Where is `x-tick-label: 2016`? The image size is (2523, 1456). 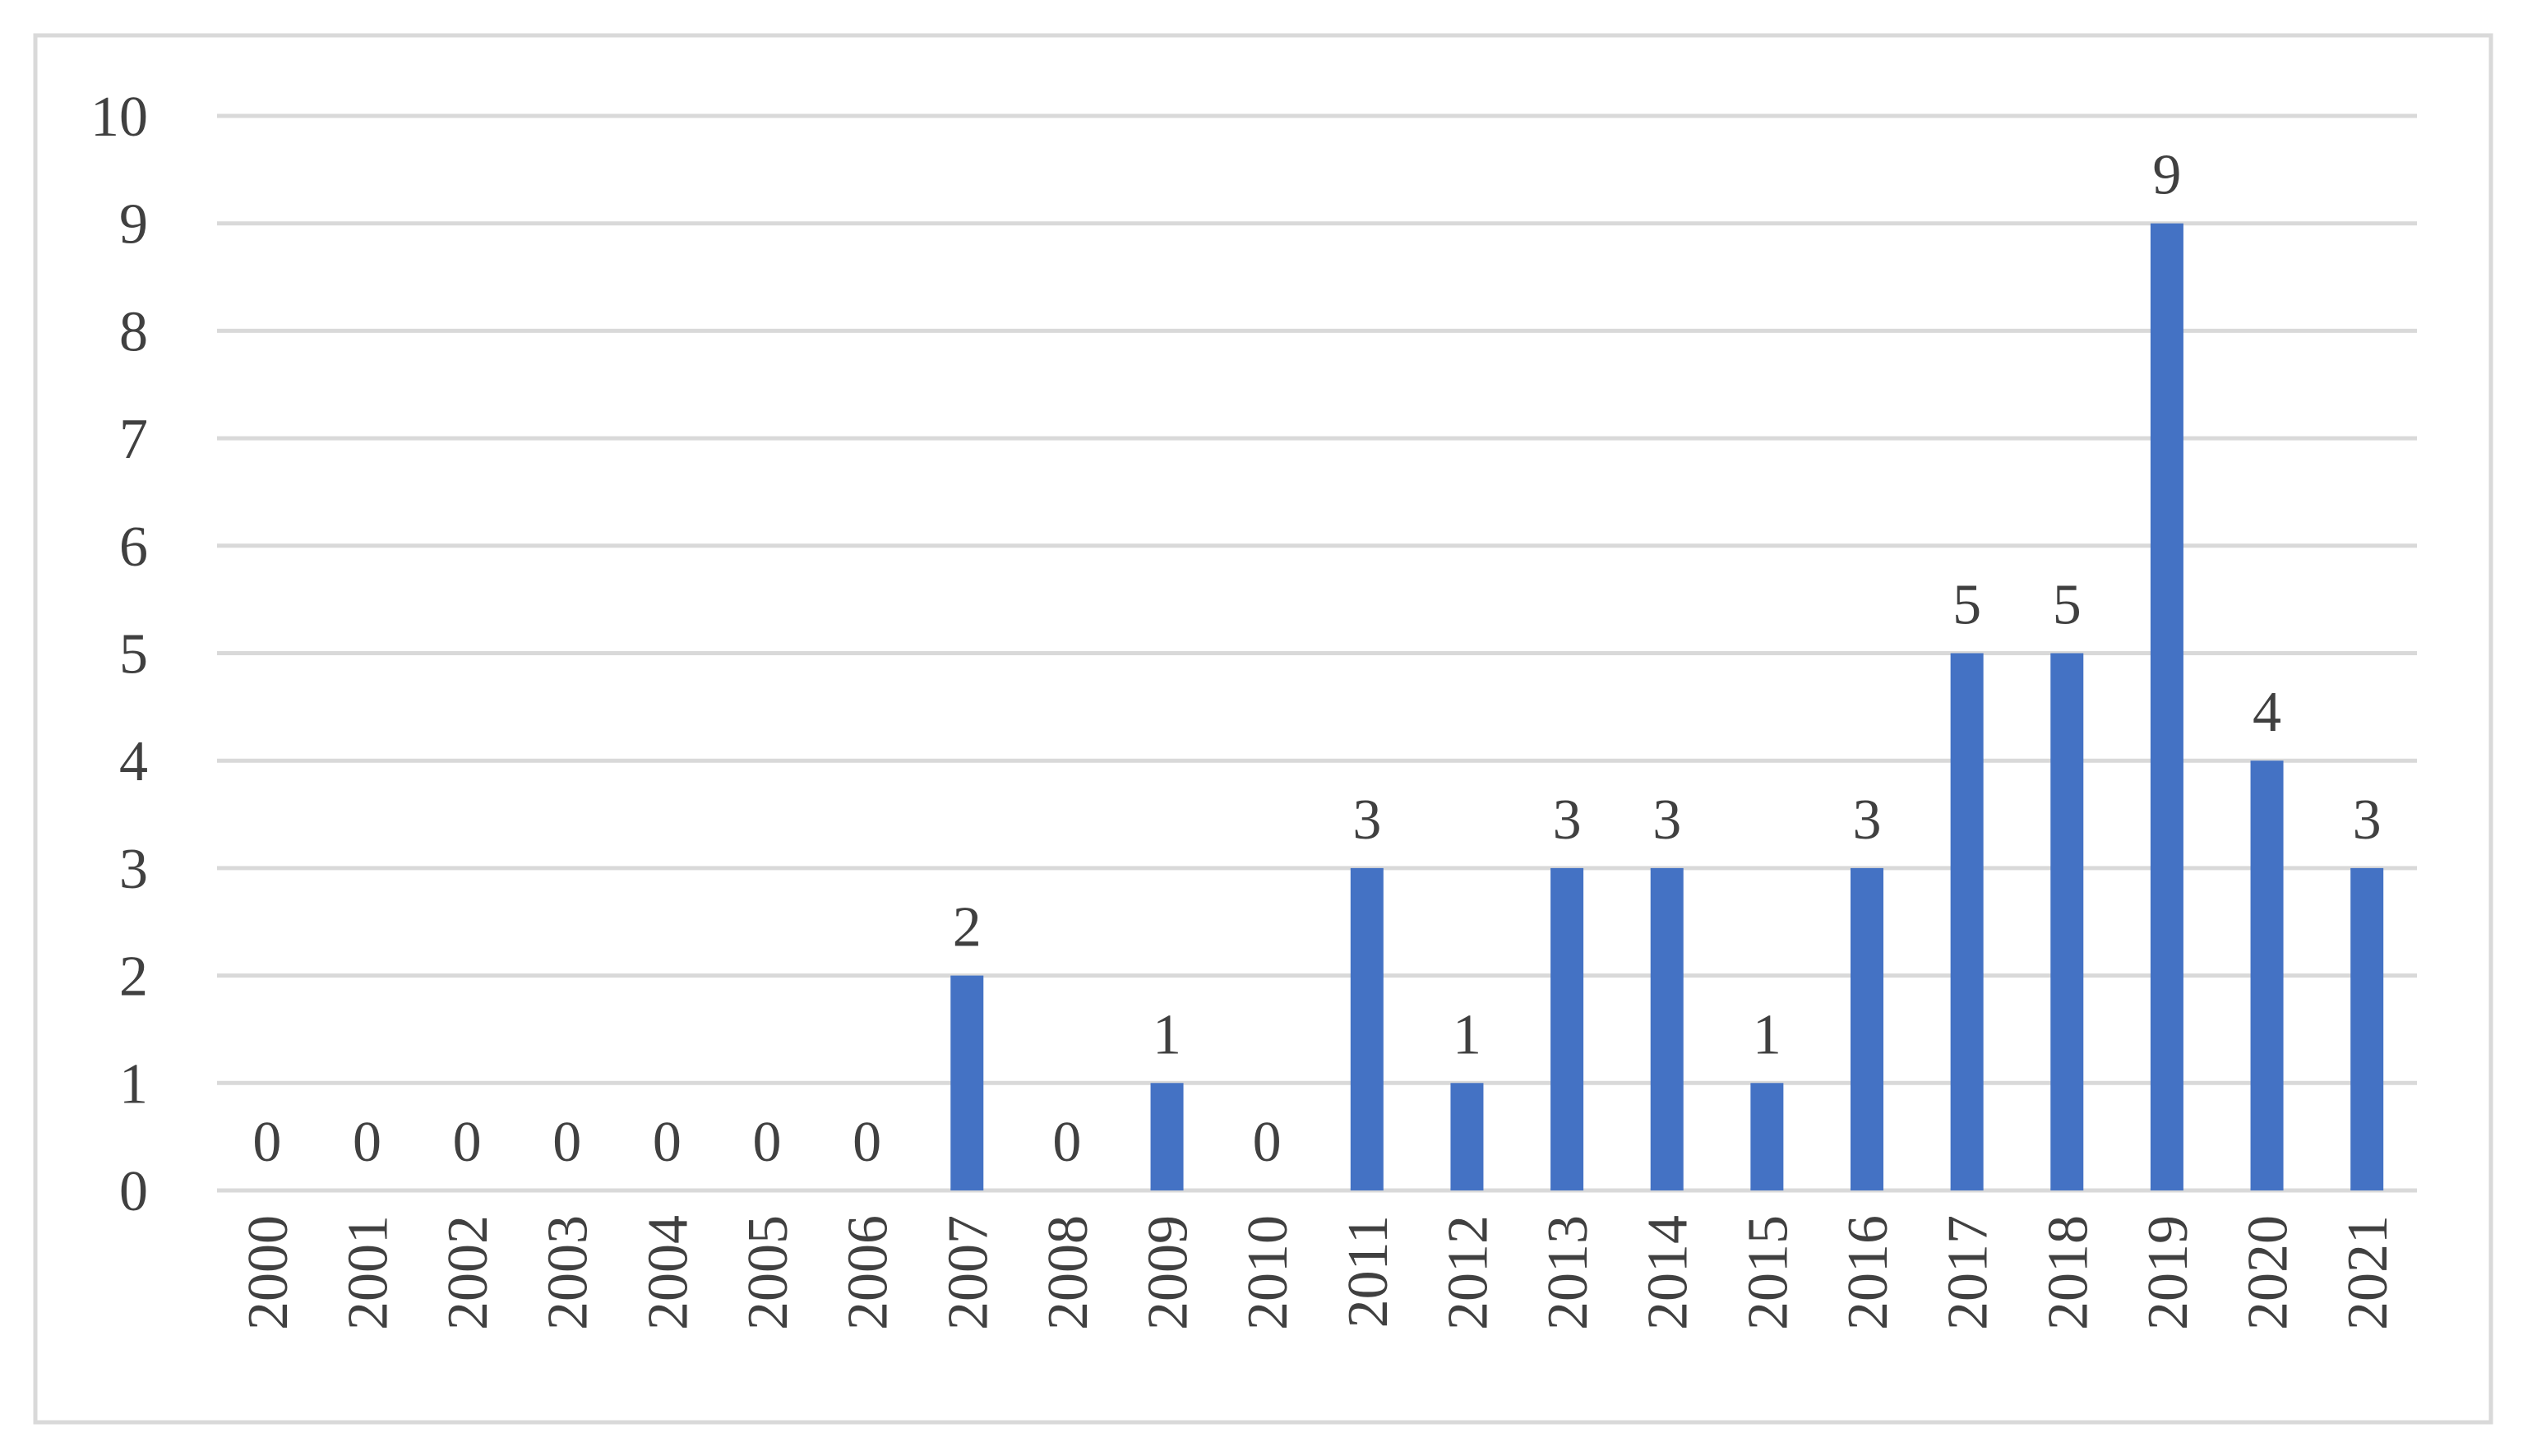 x-tick-label: 2016 is located at coordinates (1869, 1272).